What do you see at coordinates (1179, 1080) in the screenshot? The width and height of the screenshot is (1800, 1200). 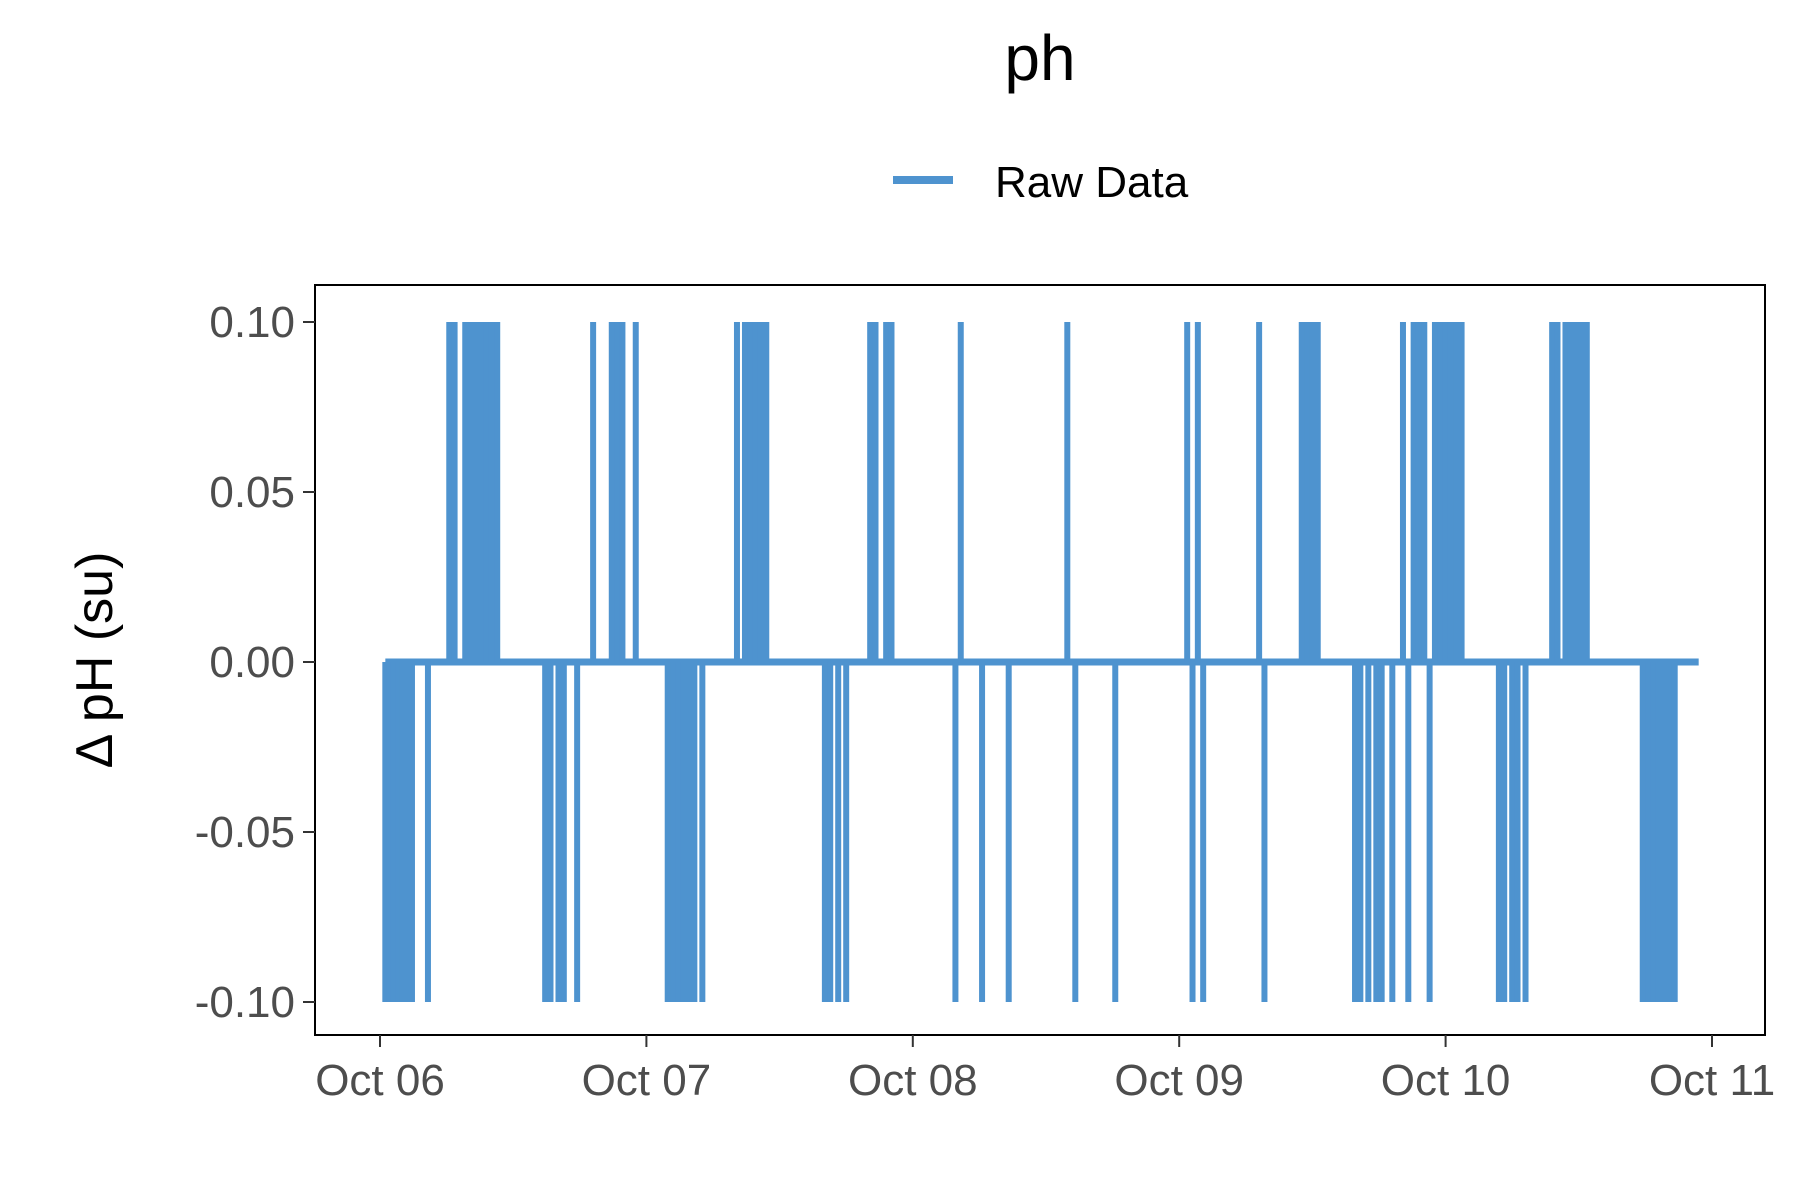 I see `x-tick-label: Oct 09` at bounding box center [1179, 1080].